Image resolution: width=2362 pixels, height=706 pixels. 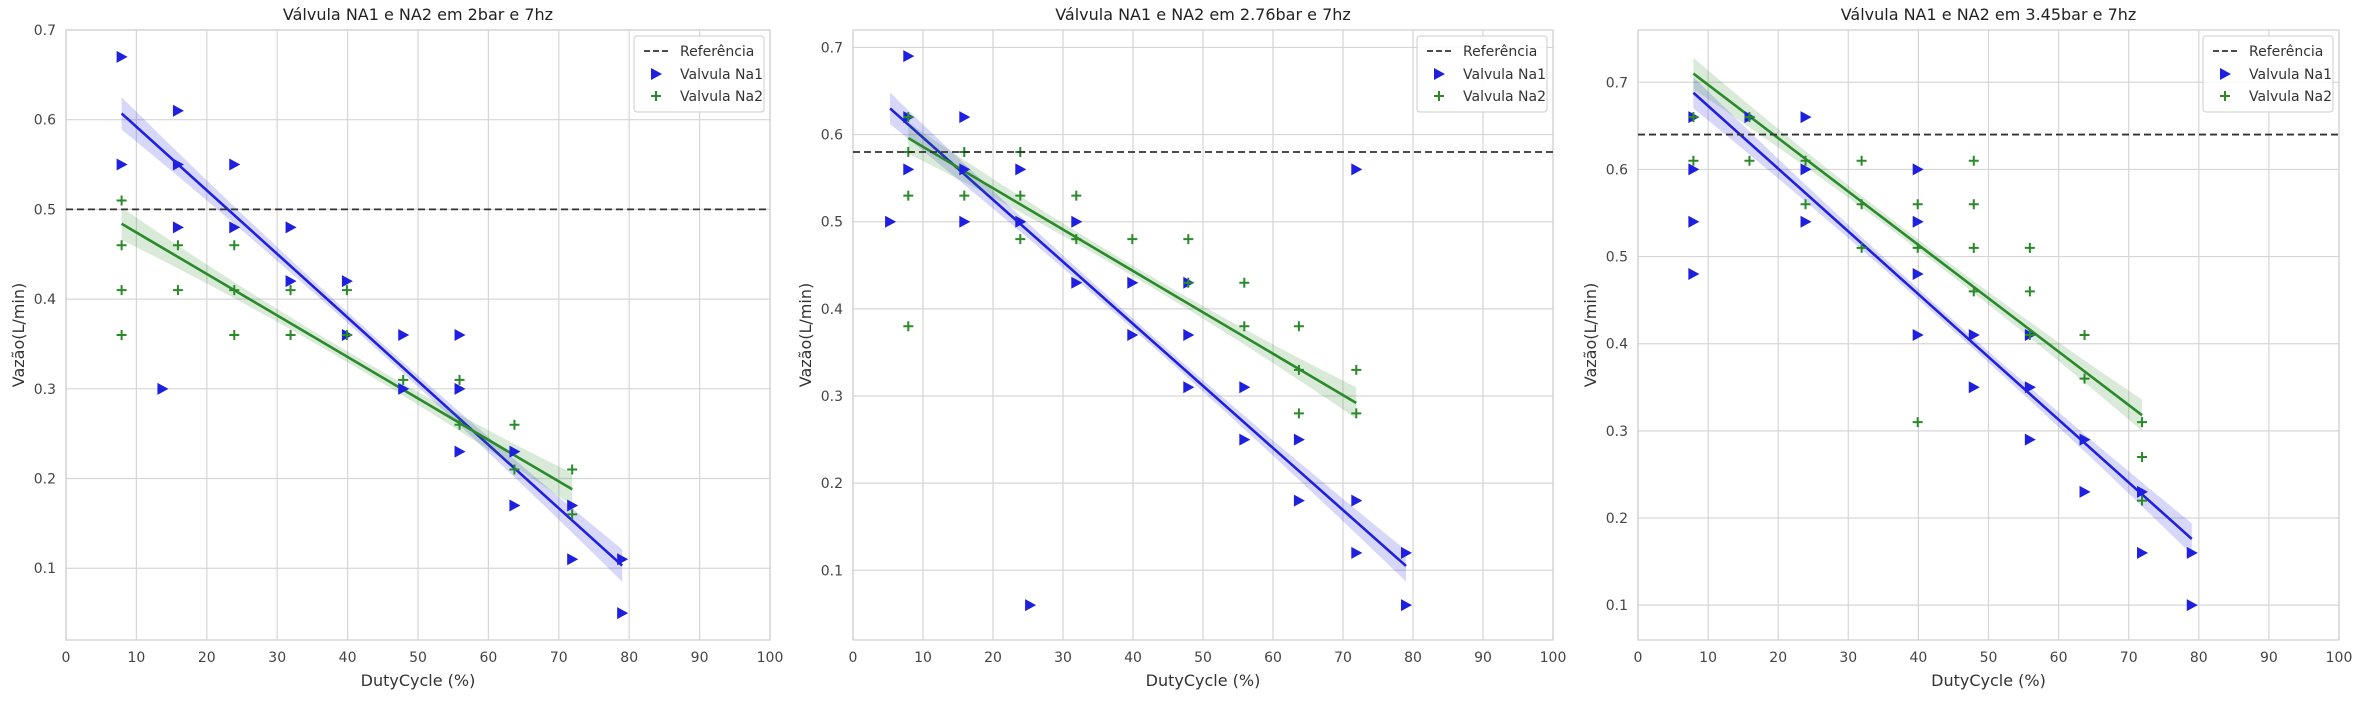 I want to click on chart-title: Válvula NA1 e NA2 em 2.76bar e 7hz, so click(x=1203, y=14).